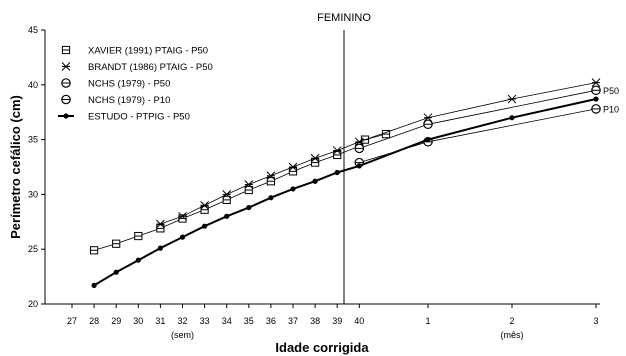 The image size is (626, 356). Describe the element at coordinates (478, 119) in the screenshot. I see `series-line` at that location.